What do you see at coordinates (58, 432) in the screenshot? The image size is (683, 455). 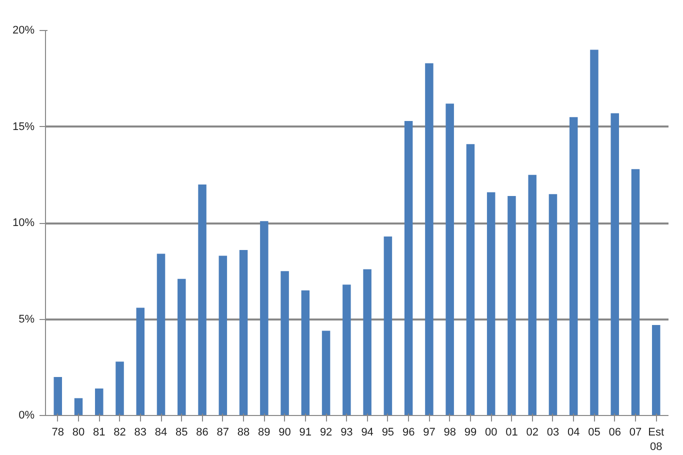 I see `x-tick-label: 78` at bounding box center [58, 432].